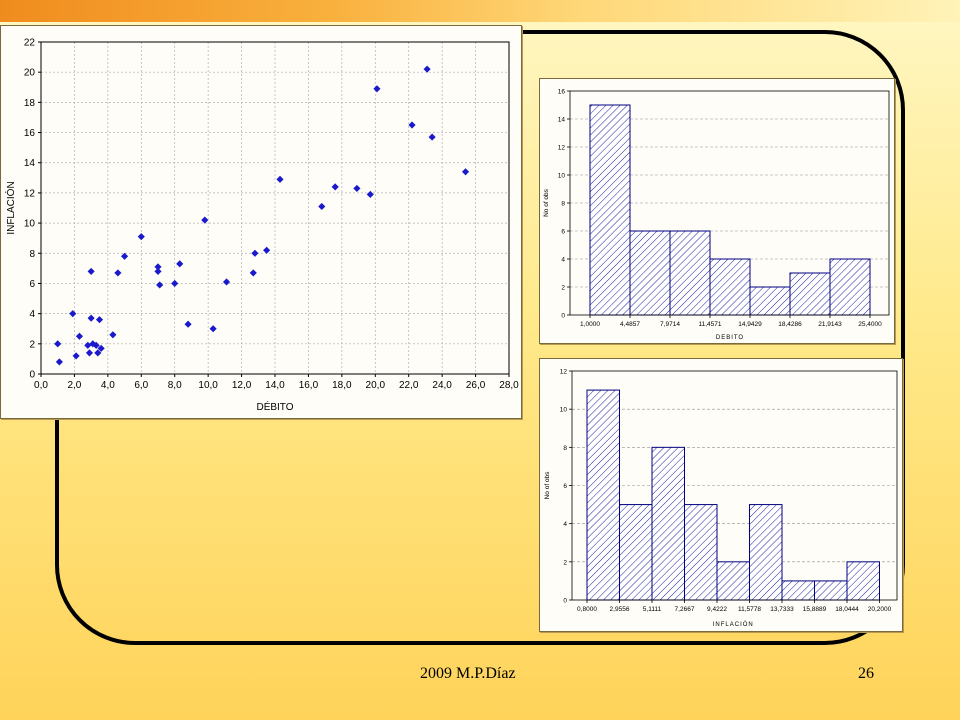 This screenshot has height=720, width=960. What do you see at coordinates (275, 385) in the screenshot?
I see `x-tick-label: 14,0` at bounding box center [275, 385].